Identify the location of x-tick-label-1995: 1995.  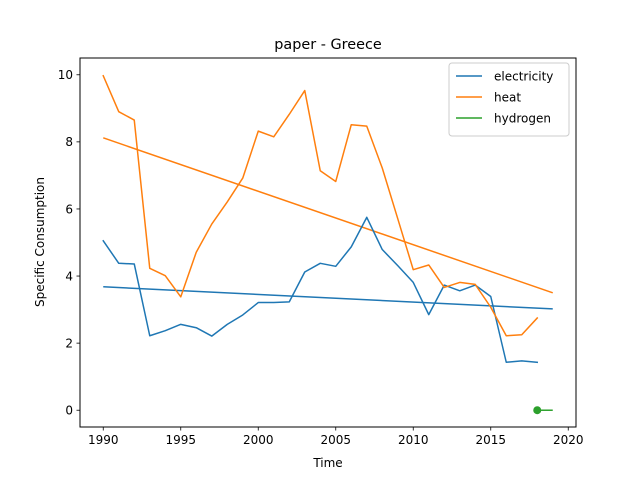
(180, 440).